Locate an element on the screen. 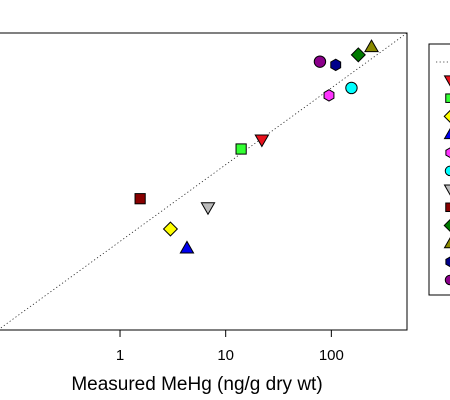 The height and width of the screenshot is (400, 450). legend-box is located at coordinates (439, 169).